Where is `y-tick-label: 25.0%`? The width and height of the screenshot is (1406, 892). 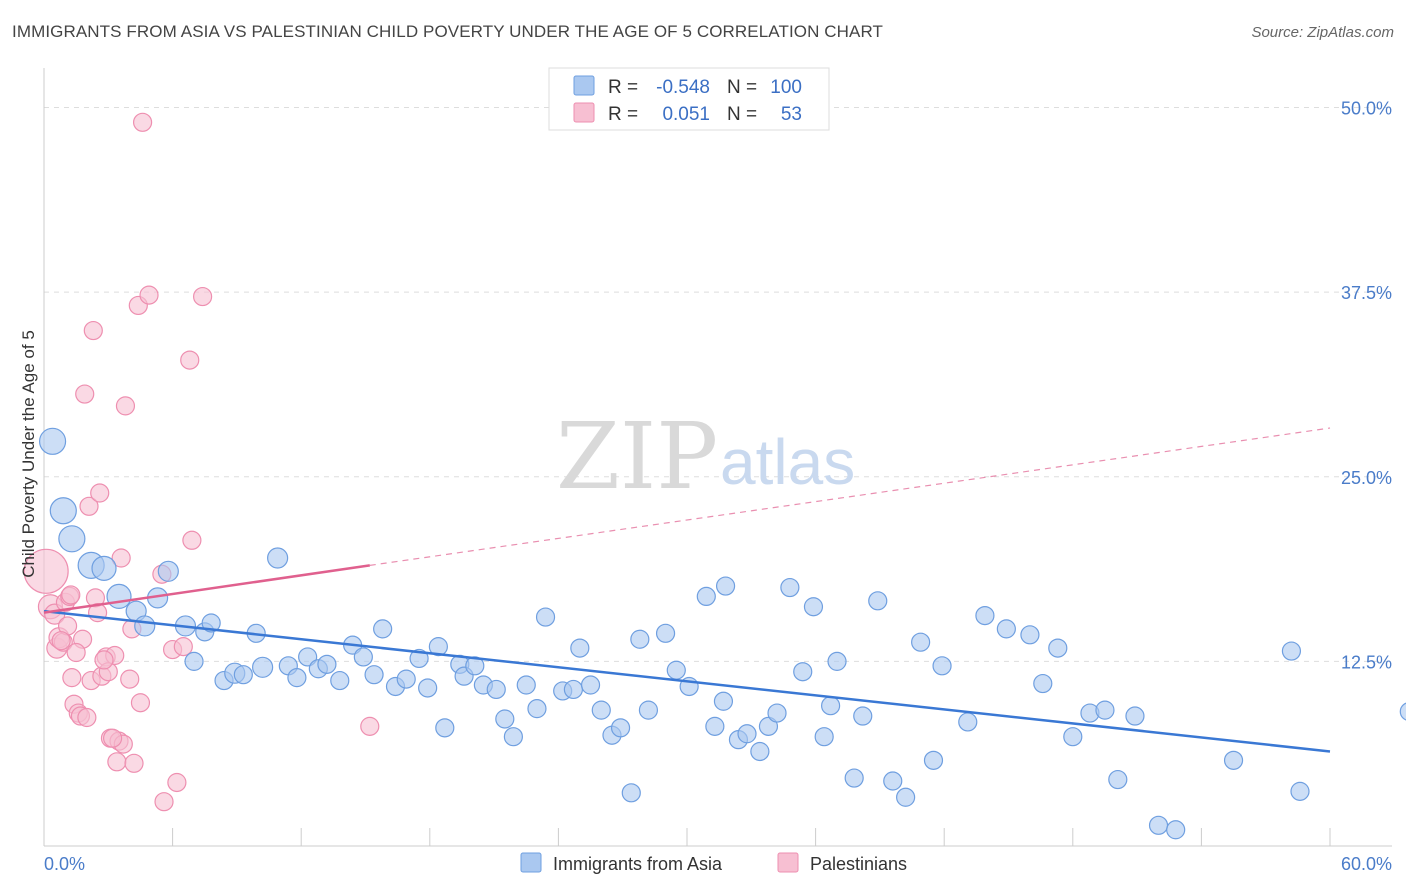
y-tick-label: 25.0% is located at coordinates (1366, 478).